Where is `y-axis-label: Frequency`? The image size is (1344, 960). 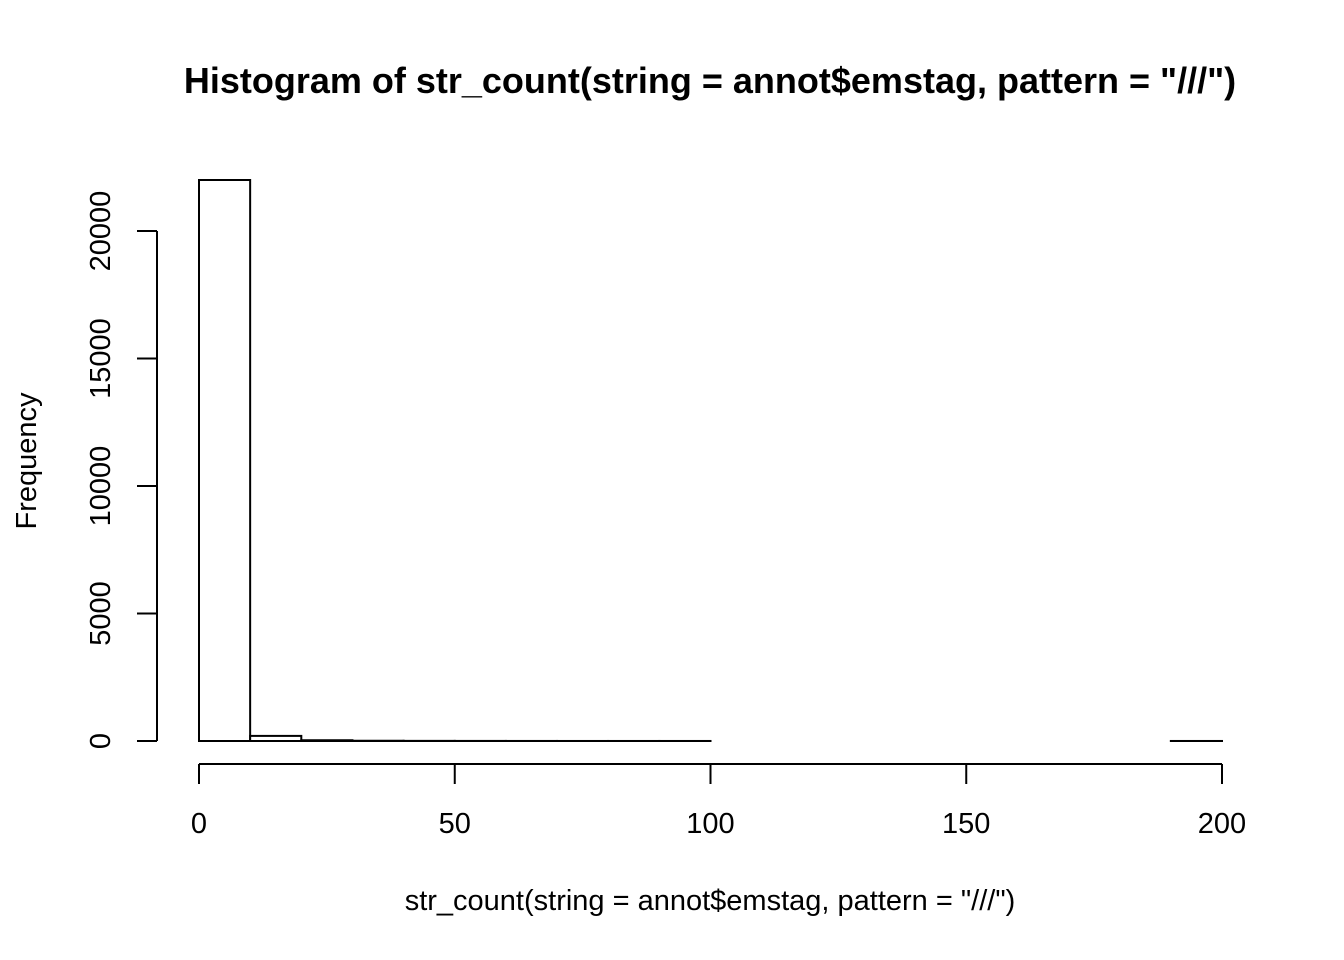 y-axis-label: Frequency is located at coordinates (27, 461).